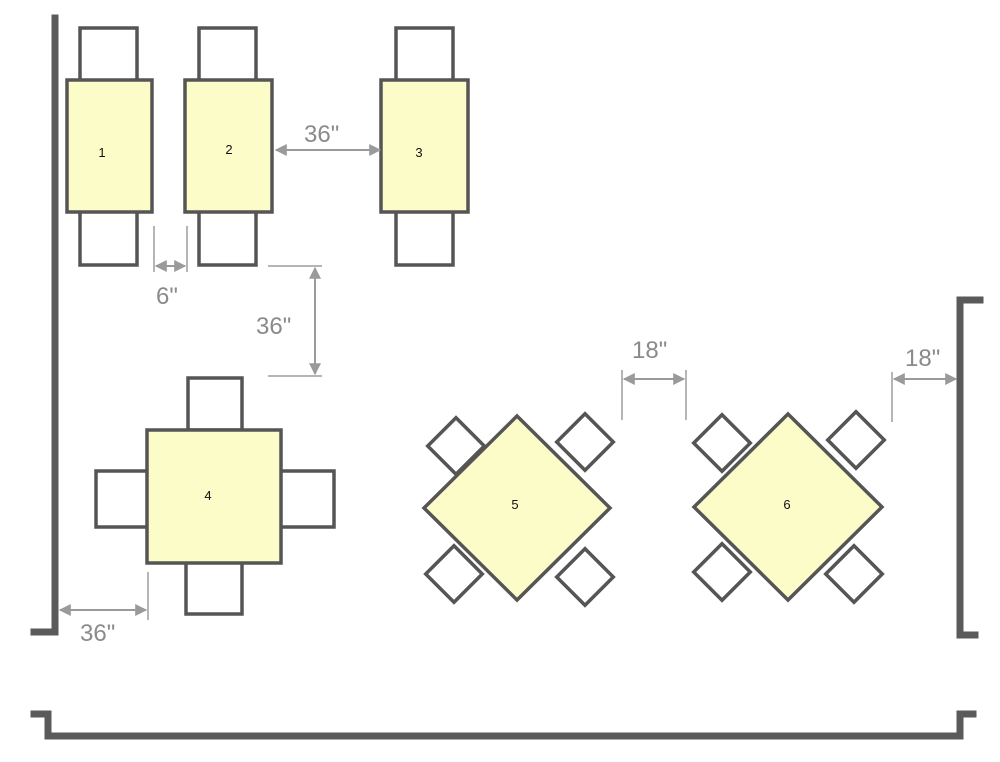 Image resolution: width=1000 pixels, height=762 pixels. Describe the element at coordinates (44, 325) in the screenshot. I see `left-wall` at that location.